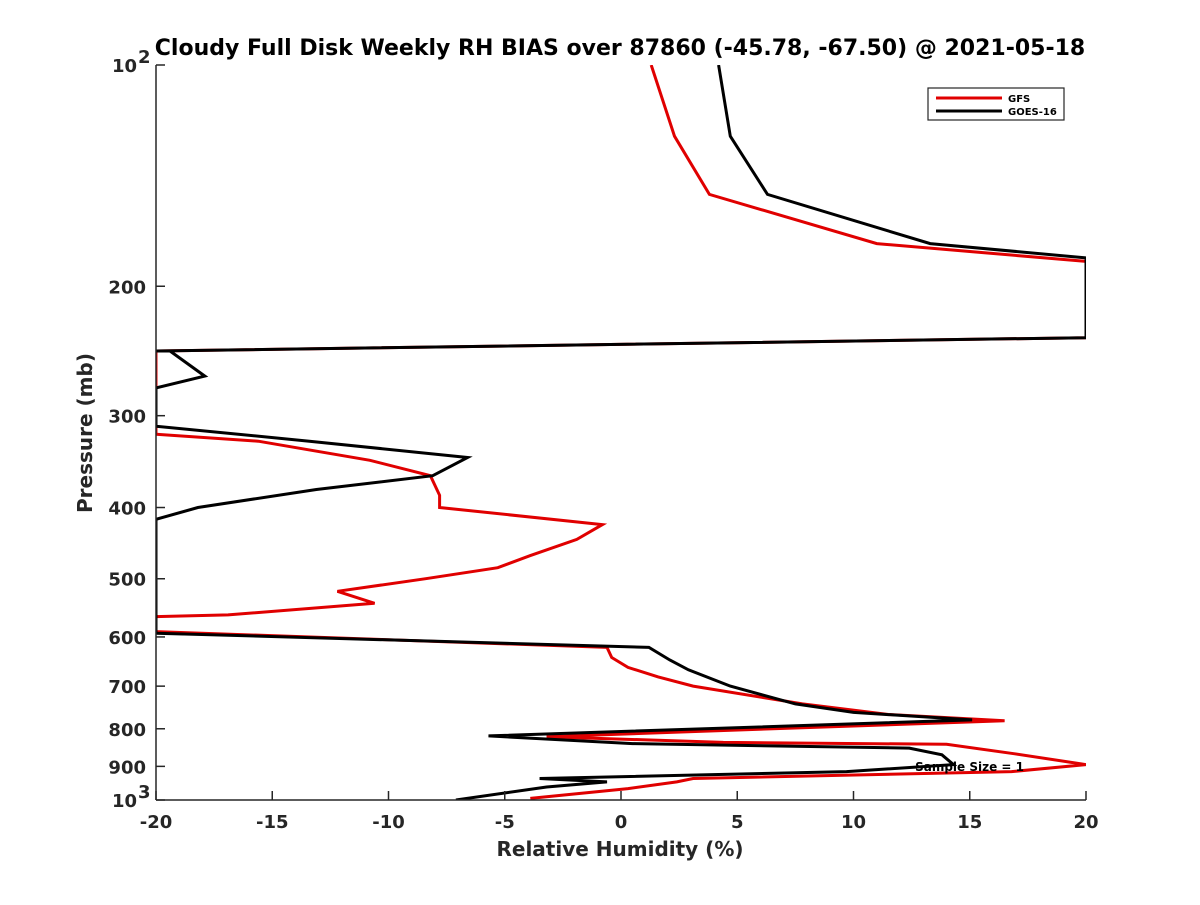  What do you see at coordinates (969, 767) in the screenshot?
I see `sample-size-annotation: Sample Size = 1` at bounding box center [969, 767].